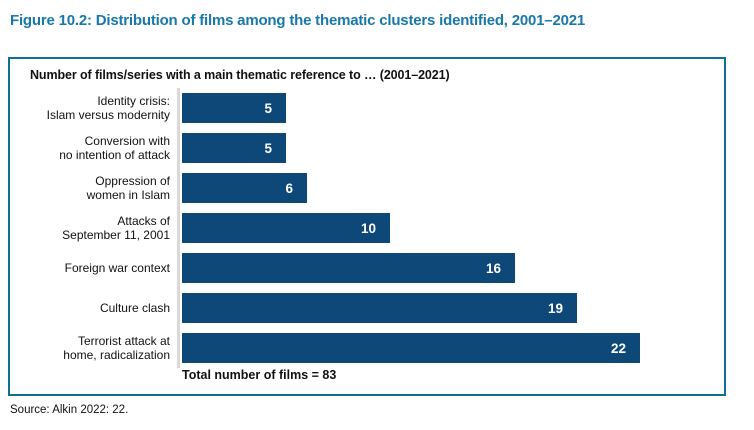 The height and width of the screenshot is (430, 754). Describe the element at coordinates (116, 347) in the screenshot. I see `category-label: Terrorist attack at home, radicalization` at that location.